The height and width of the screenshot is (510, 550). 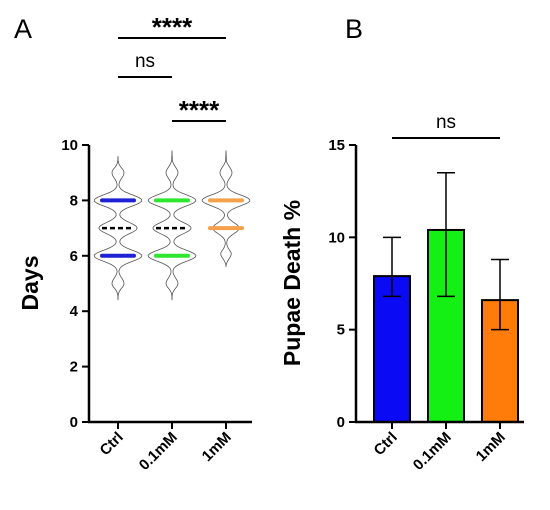 I want to click on chart-b-ylabel: Pupae Death %, so click(x=292, y=283).